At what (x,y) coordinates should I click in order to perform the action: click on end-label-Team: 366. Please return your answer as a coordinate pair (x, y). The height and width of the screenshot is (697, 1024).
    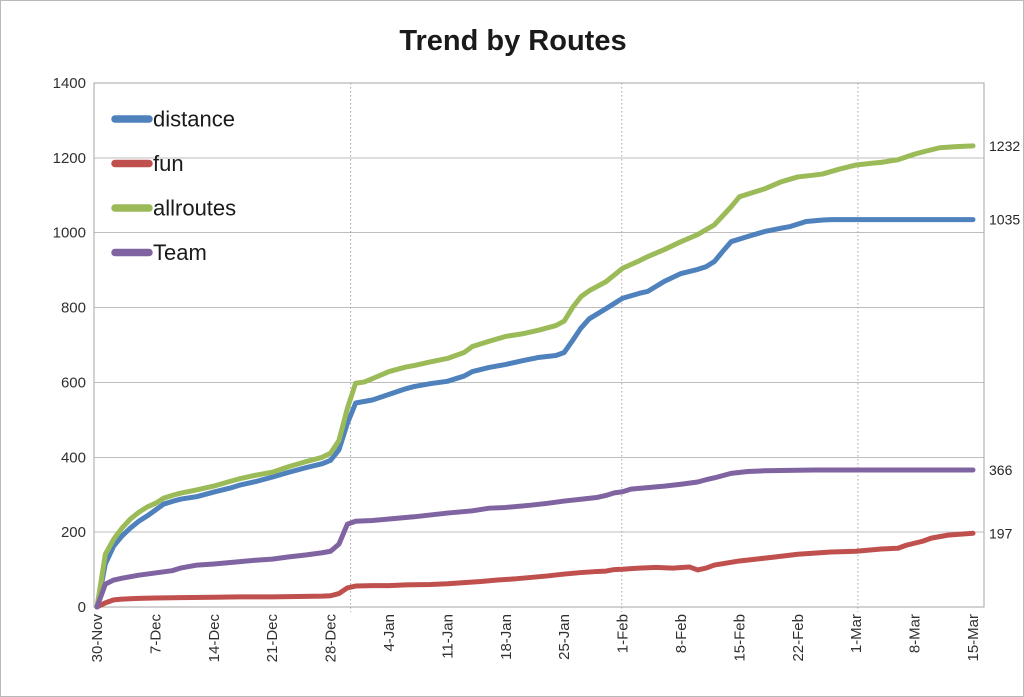
    Looking at the image, I should click on (1001, 470).